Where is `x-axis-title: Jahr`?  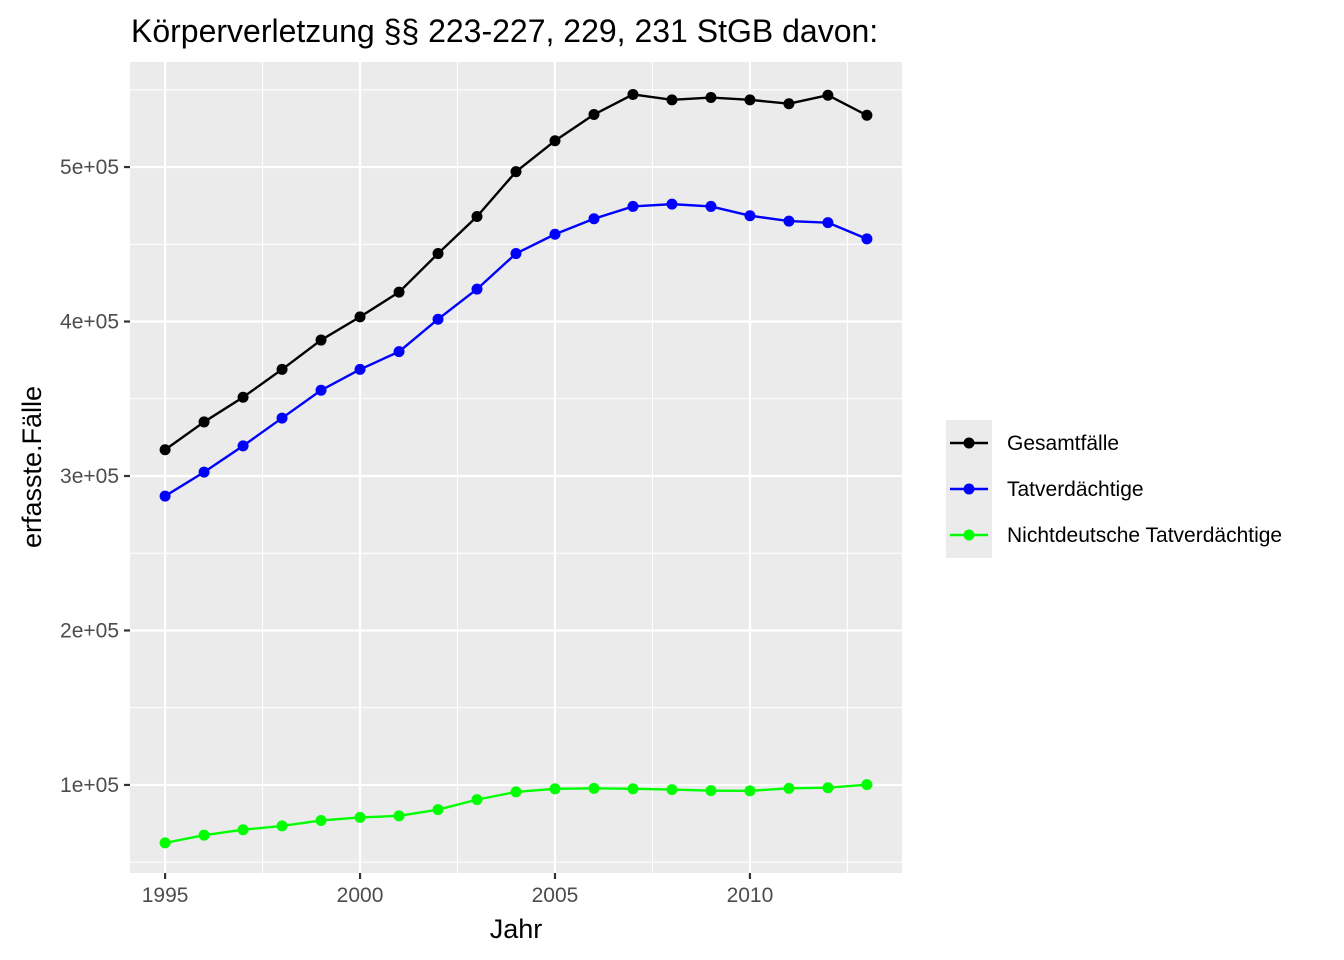 x-axis-title: Jahr is located at coordinates (516, 929).